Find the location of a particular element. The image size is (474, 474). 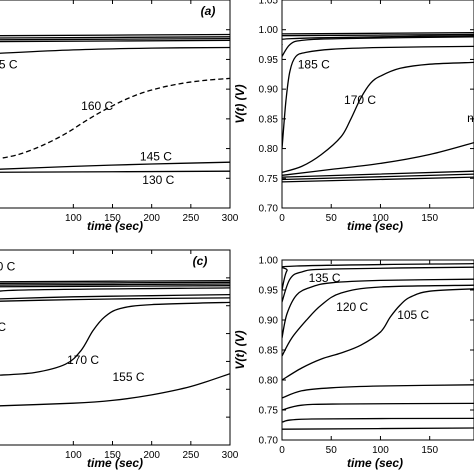

curve-label: C is located at coordinates (3, 327).